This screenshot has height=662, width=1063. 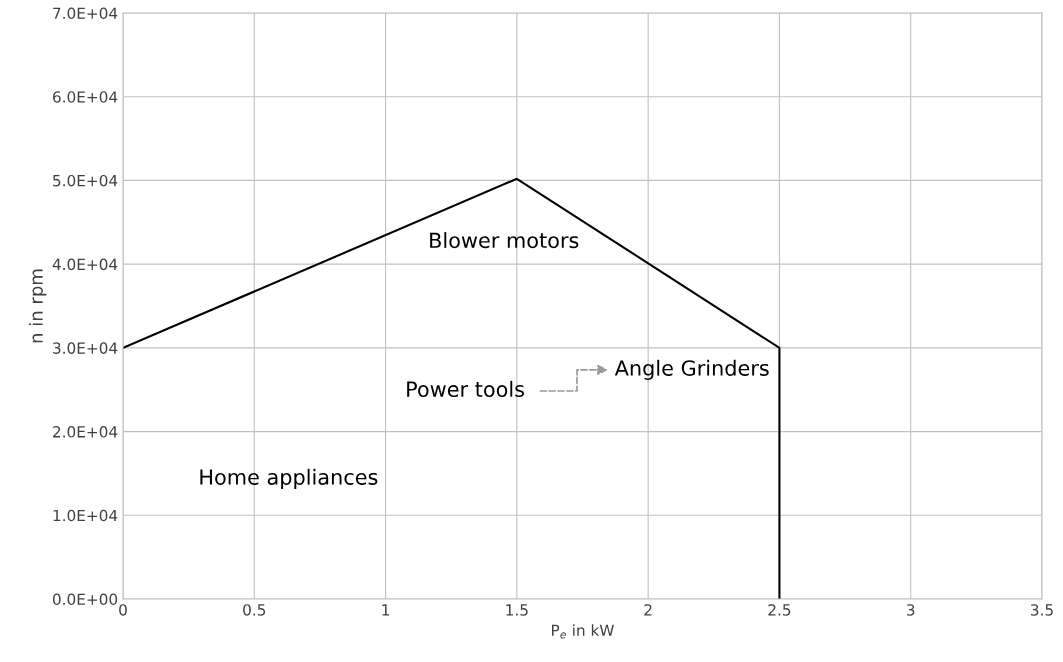 I want to click on x-tick-label: 2.5, so click(x=779, y=610).